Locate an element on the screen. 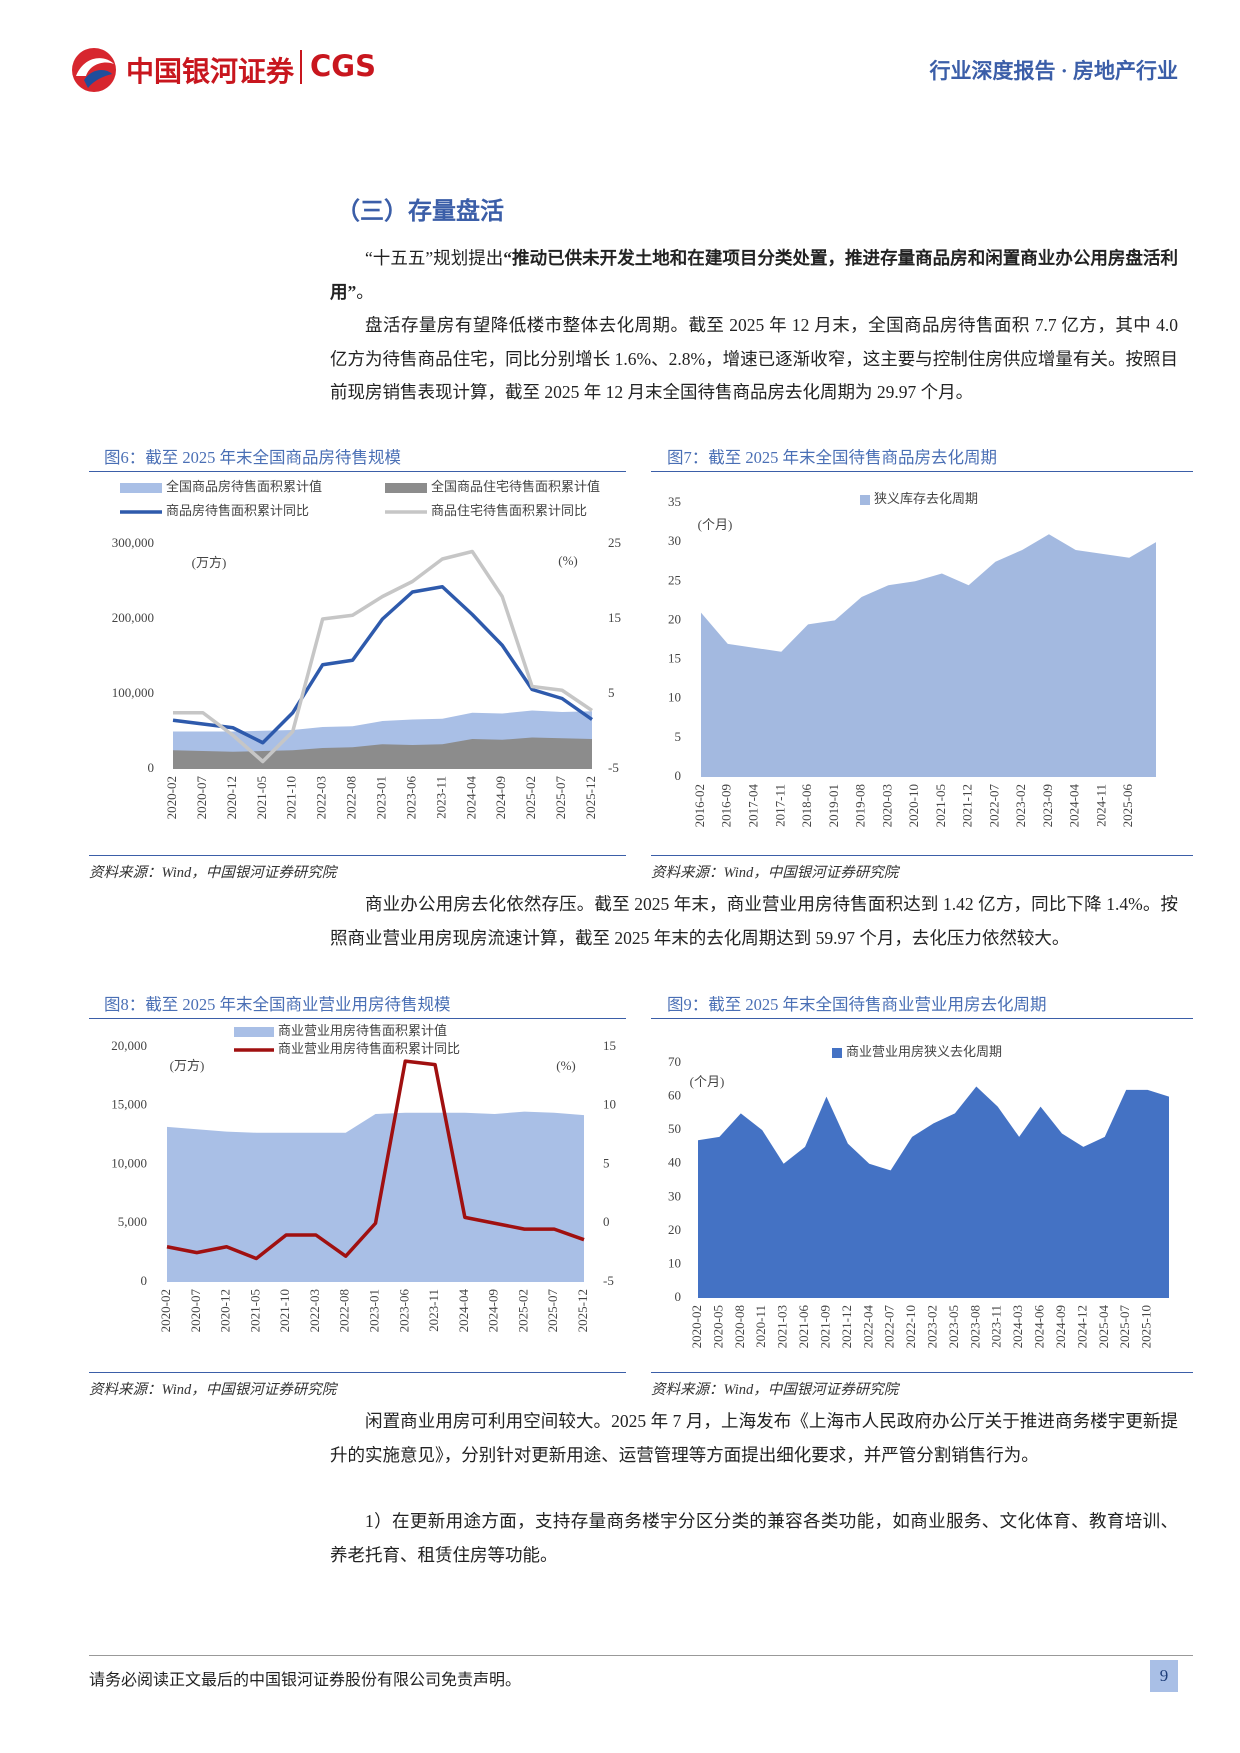 The height and width of the screenshot is (1753, 1240). x-tick-label: 2020-07 is located at coordinates (195, 1311).